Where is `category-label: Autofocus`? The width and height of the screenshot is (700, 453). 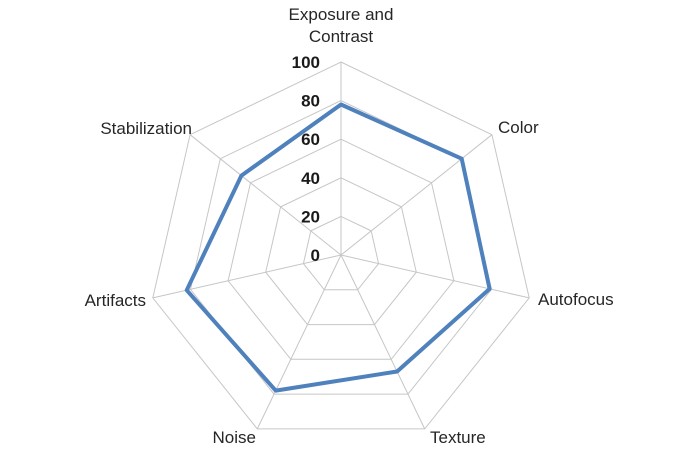 category-label: Autofocus is located at coordinates (576, 299).